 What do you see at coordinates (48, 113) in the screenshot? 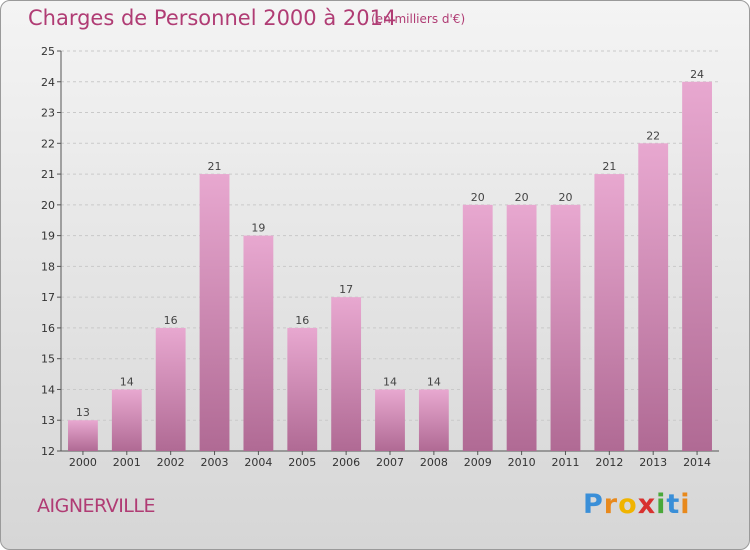
I see `y-tick-label: 23` at bounding box center [48, 113].